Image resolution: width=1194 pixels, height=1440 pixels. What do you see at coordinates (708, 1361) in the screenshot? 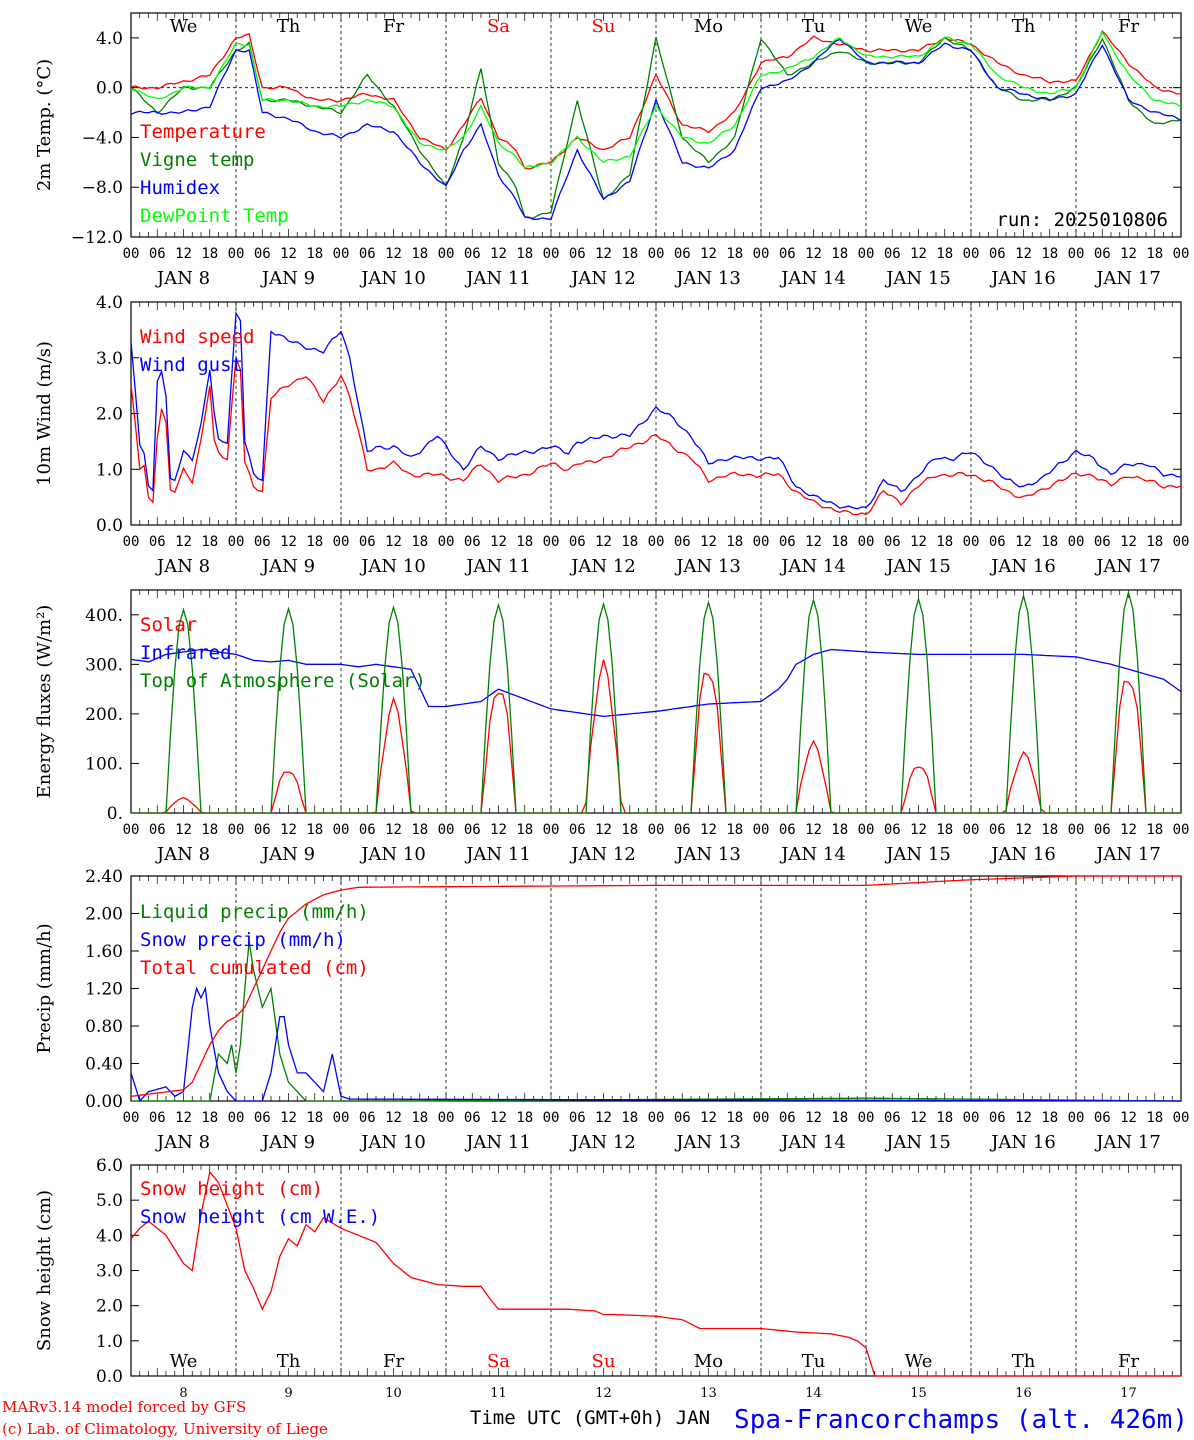
I see `day-of-week-label: Mo` at bounding box center [708, 1361].